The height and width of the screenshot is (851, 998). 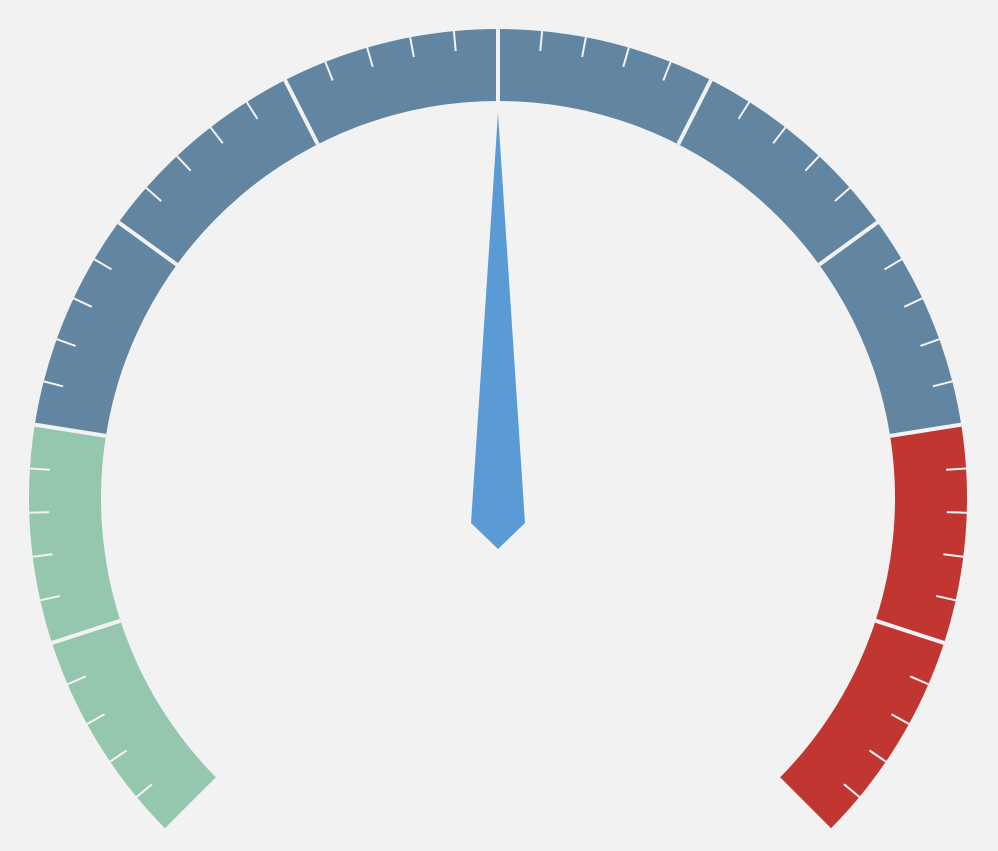 I want to click on gauge-needle-group, so click(x=498, y=331).